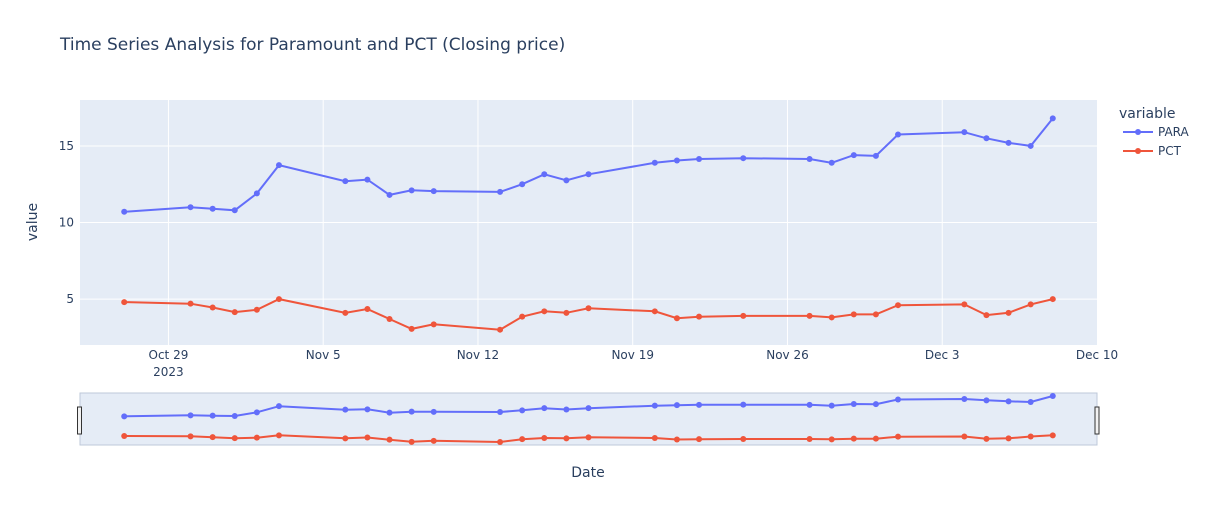 This screenshot has width=1208, height=525. Describe the element at coordinates (942, 355) in the screenshot. I see `x-tick-label: Dec 3` at that location.